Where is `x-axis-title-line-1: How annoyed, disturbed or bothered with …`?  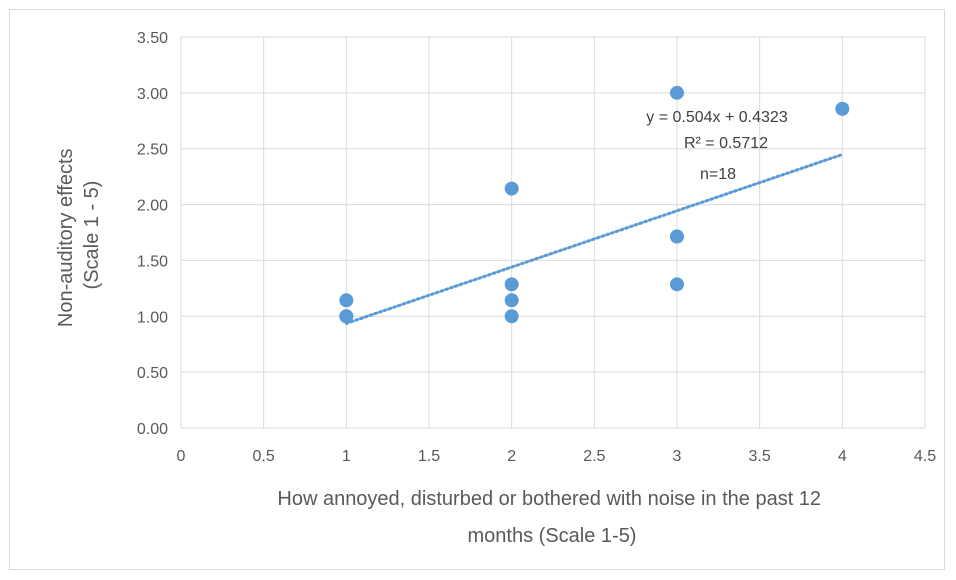 x-axis-title-line-1: How annoyed, disturbed or bothered with … is located at coordinates (549, 499).